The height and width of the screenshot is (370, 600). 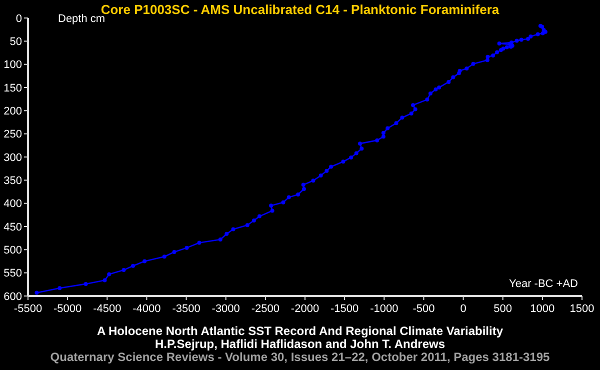 I want to click on y-tick-label: 300, so click(x=13, y=158).